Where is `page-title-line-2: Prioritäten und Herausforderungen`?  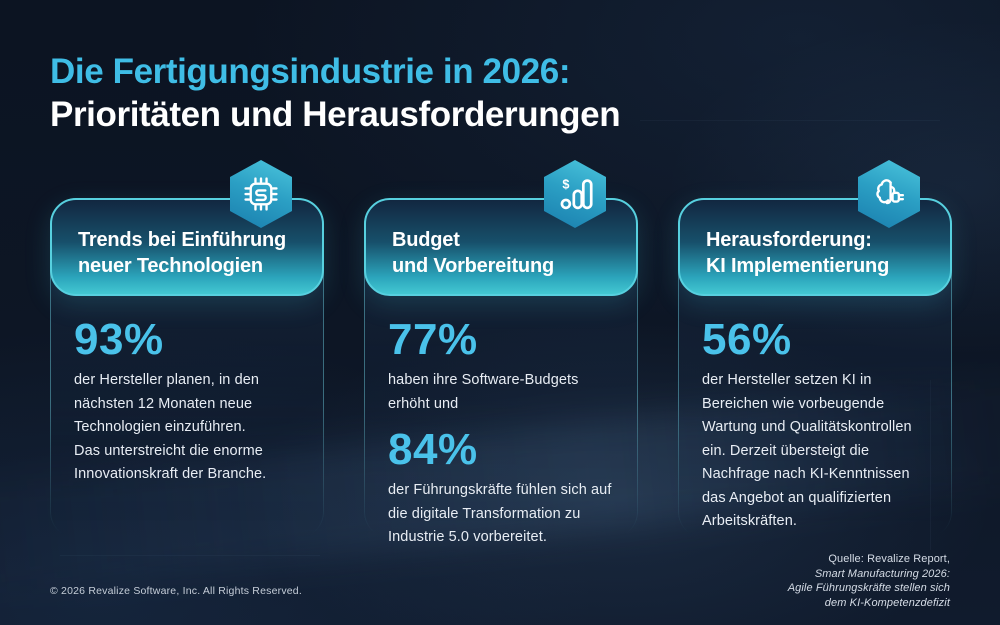 page-title-line-2: Prioritäten und Herausforderungen is located at coordinates (335, 114).